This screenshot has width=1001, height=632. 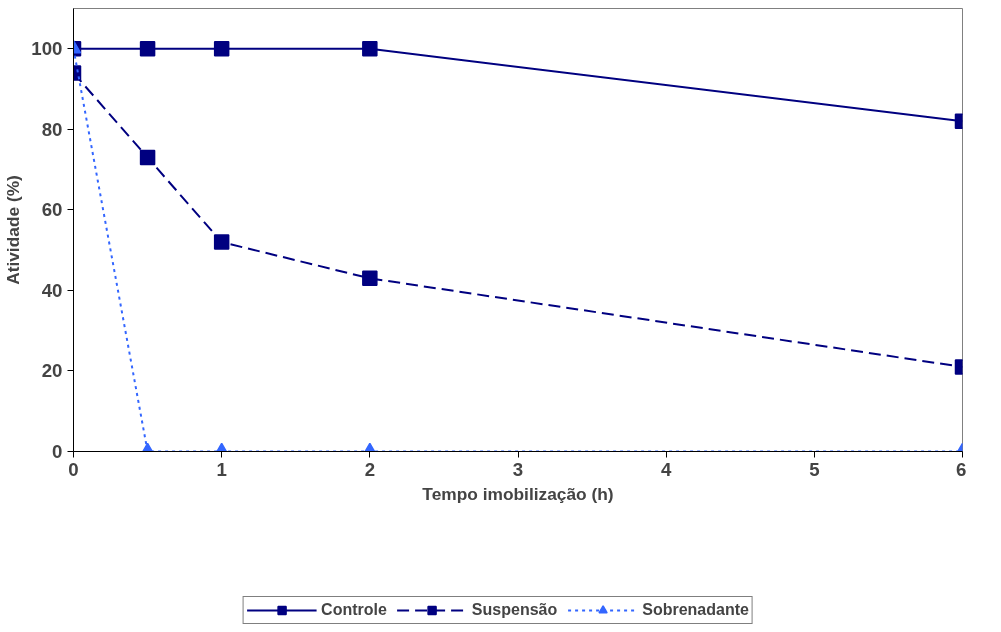 I want to click on y-tick-label: 60, so click(x=52, y=210).